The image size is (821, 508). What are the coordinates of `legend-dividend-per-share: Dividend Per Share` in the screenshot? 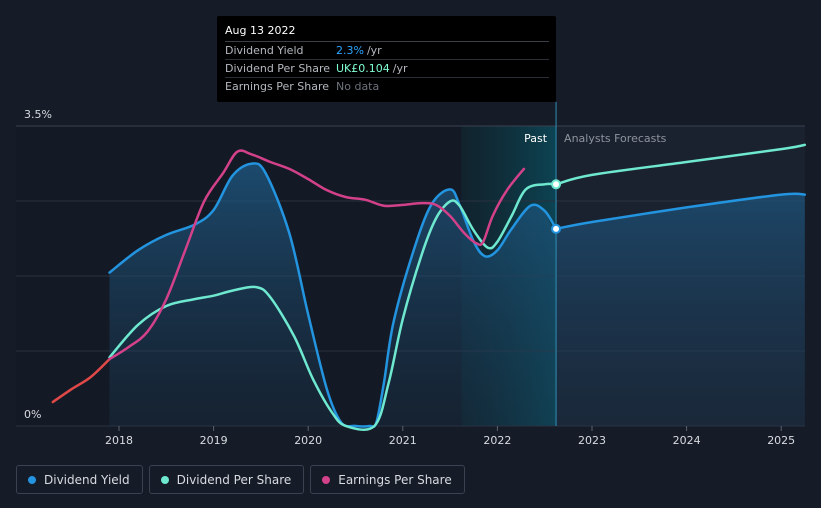 It's located at (226, 479).